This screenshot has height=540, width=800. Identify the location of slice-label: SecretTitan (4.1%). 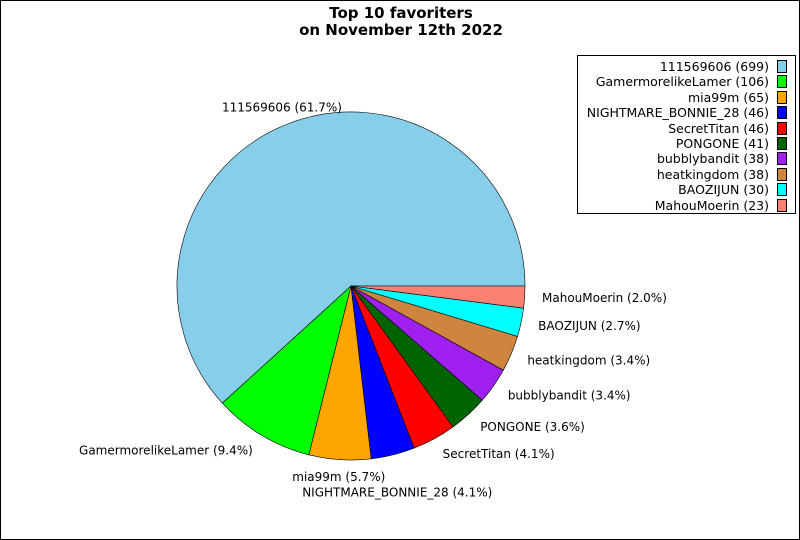
(499, 454).